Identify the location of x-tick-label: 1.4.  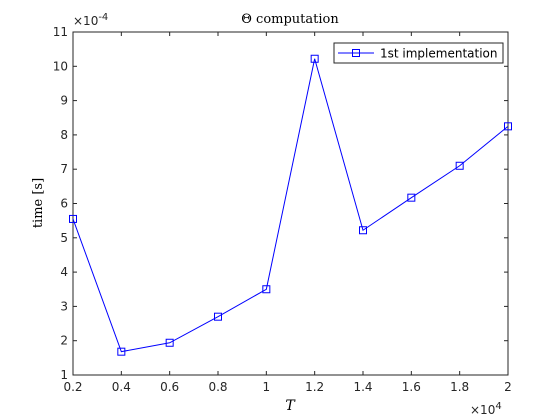
(362, 387).